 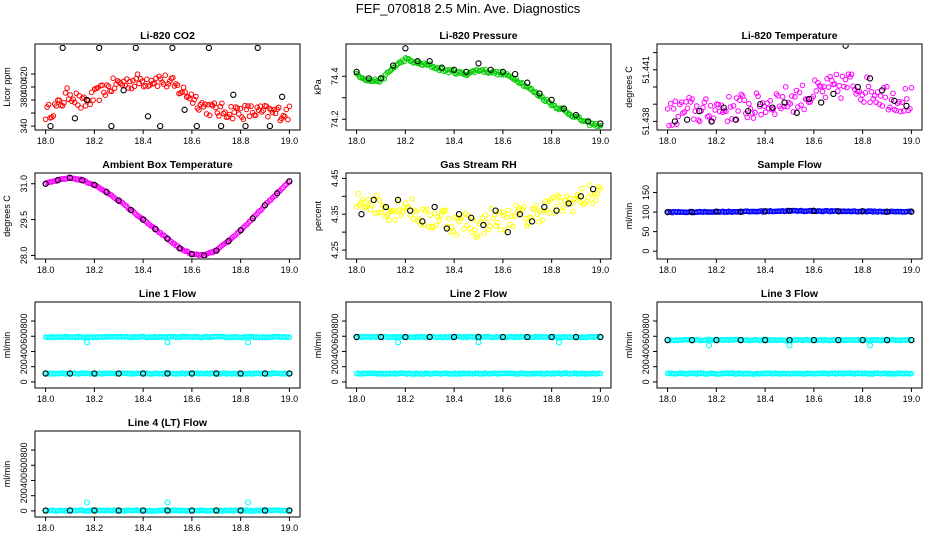 What do you see at coordinates (478, 342) in the screenshot?
I see `series-outliers` at bounding box center [478, 342].